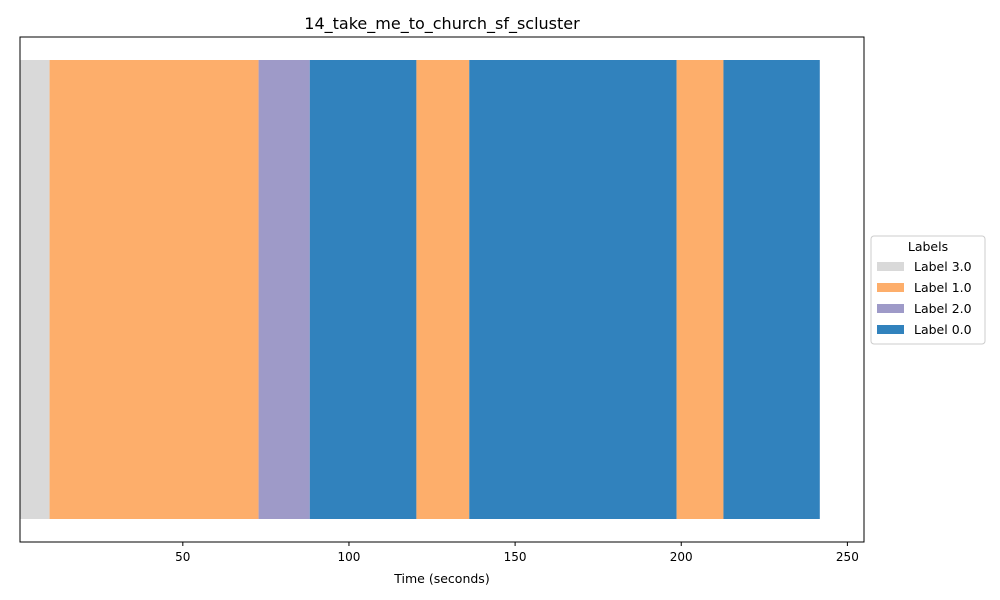  I want to click on x-axis-ticks: 50 100 150 200 250, so click(517, 553).